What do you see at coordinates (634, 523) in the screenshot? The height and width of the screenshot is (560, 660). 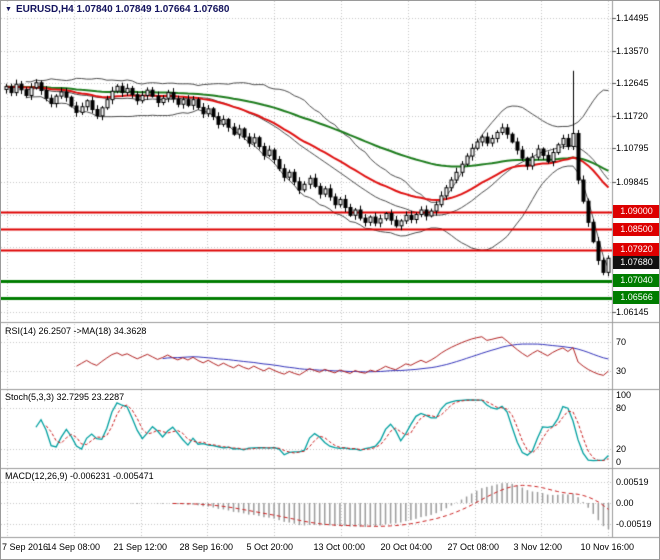 I see `macd-axis-label: -0.00519` at bounding box center [634, 523].